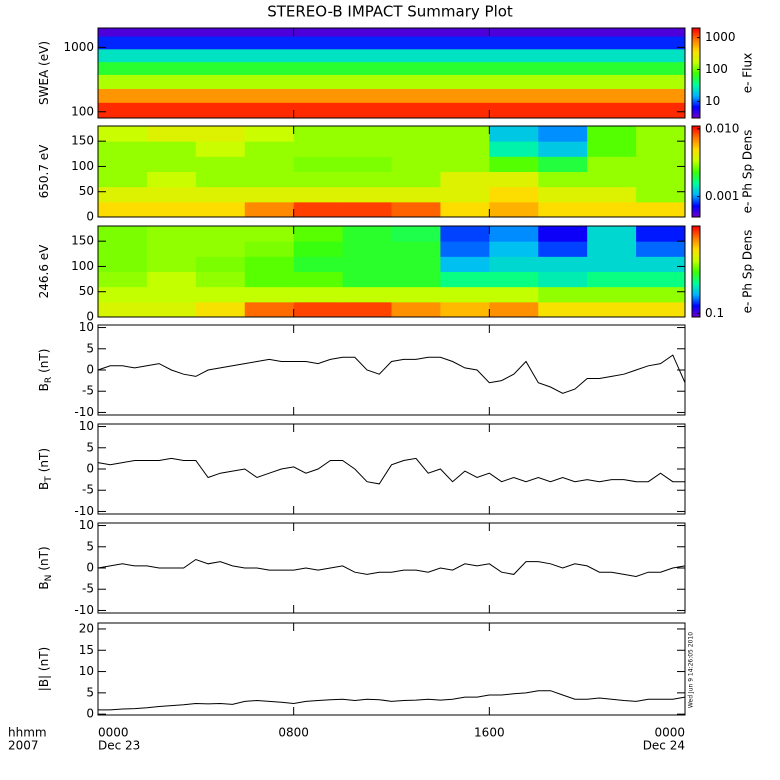 This screenshot has height=780, width=780. I want to click on x-tick-label: 0000, so click(669, 733).